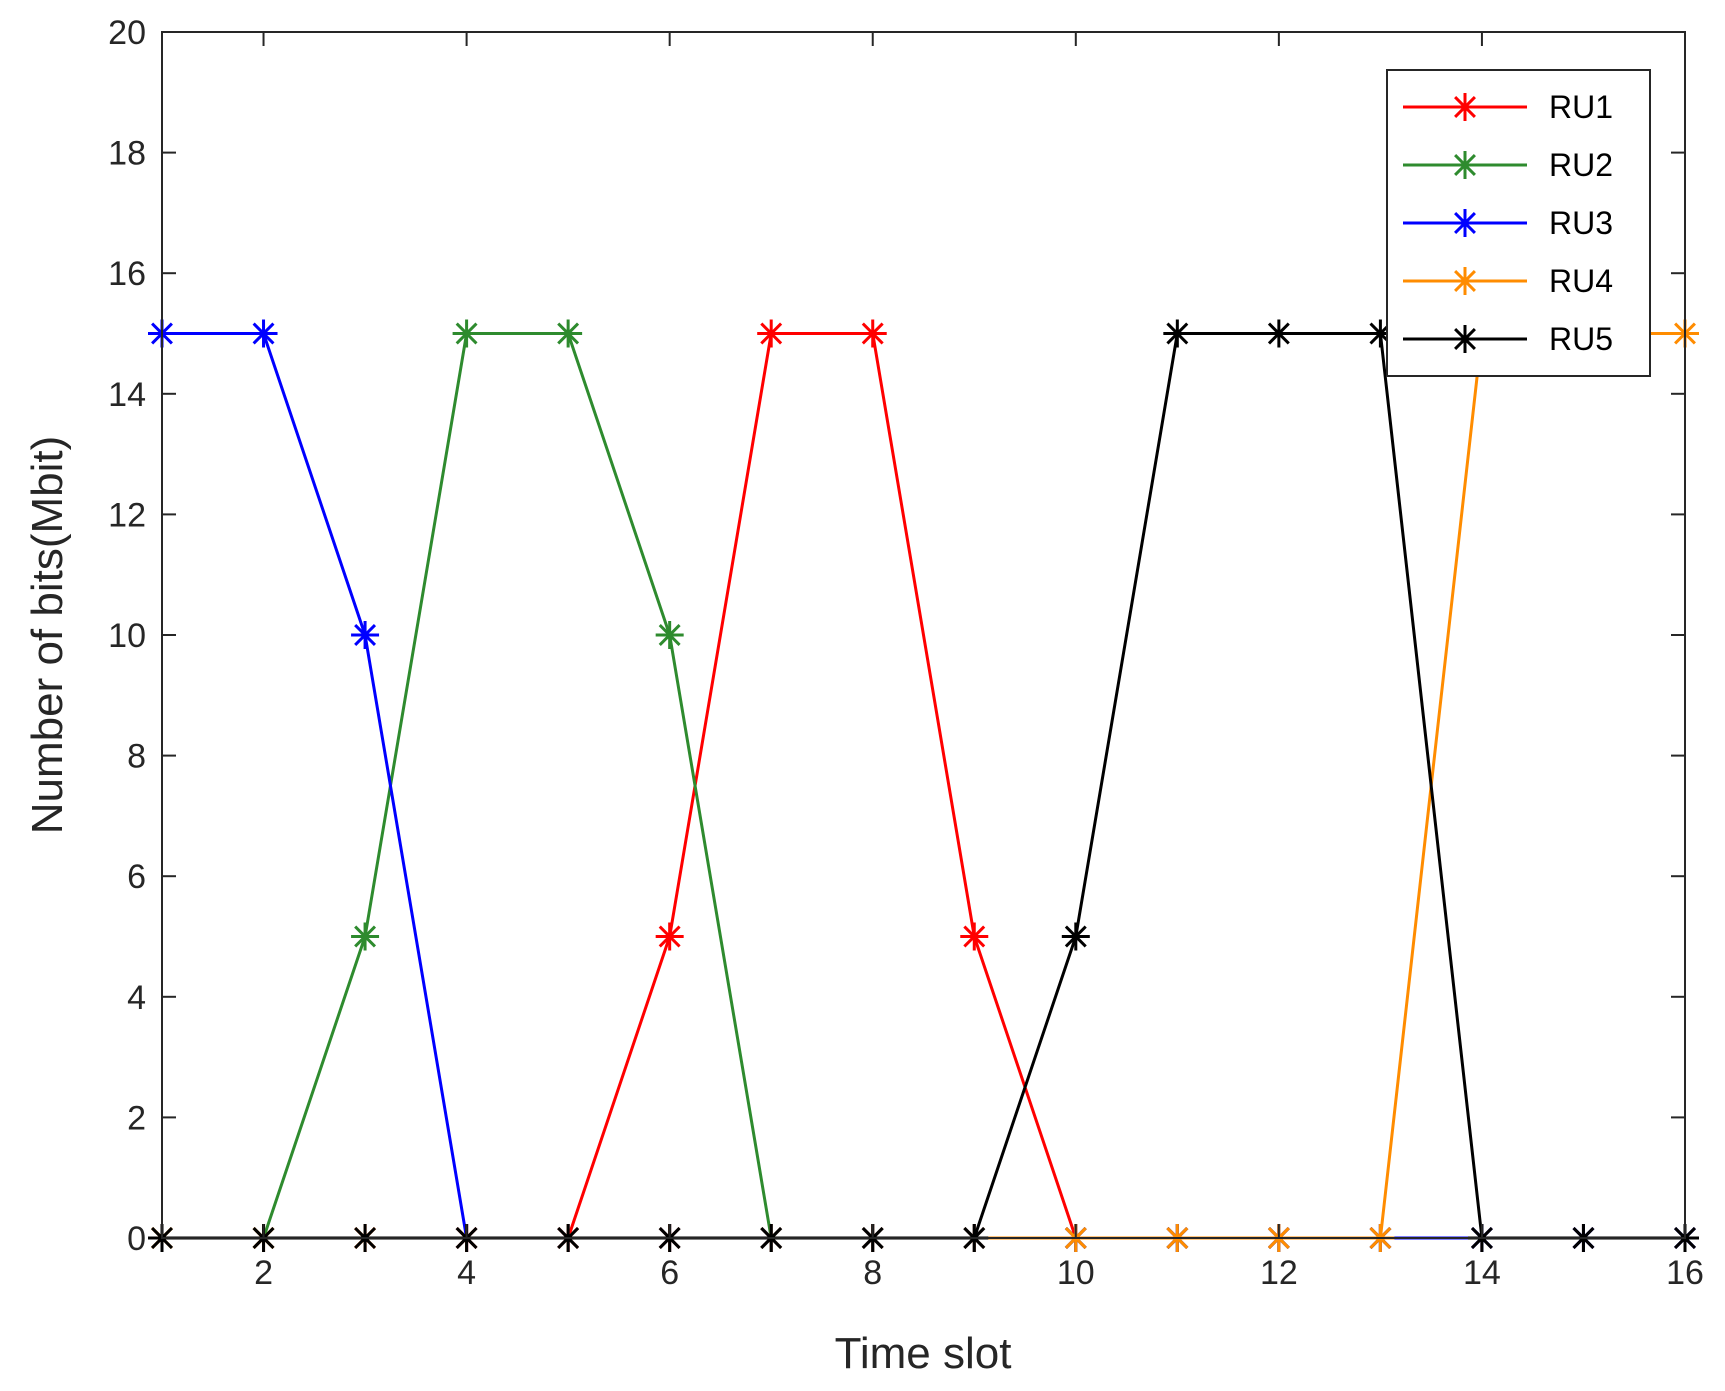  What do you see at coordinates (923, 1353) in the screenshot?
I see `x-axis-label: Time slot` at bounding box center [923, 1353].